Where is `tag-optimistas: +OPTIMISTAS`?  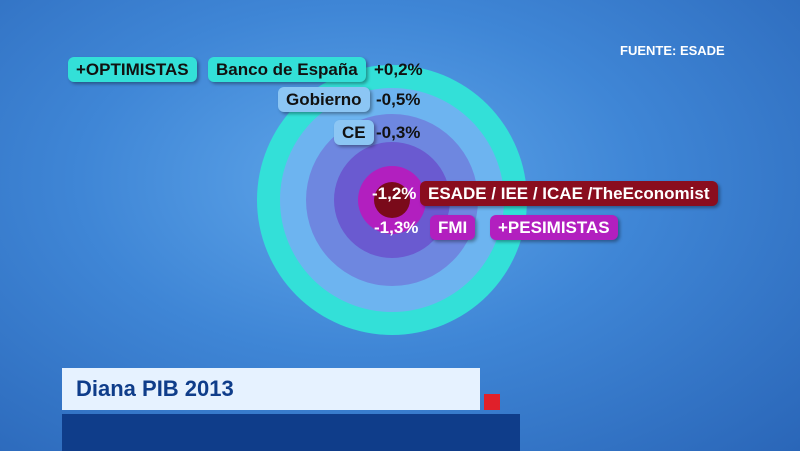
tag-optimistas: +OPTIMISTAS is located at coordinates (132, 69).